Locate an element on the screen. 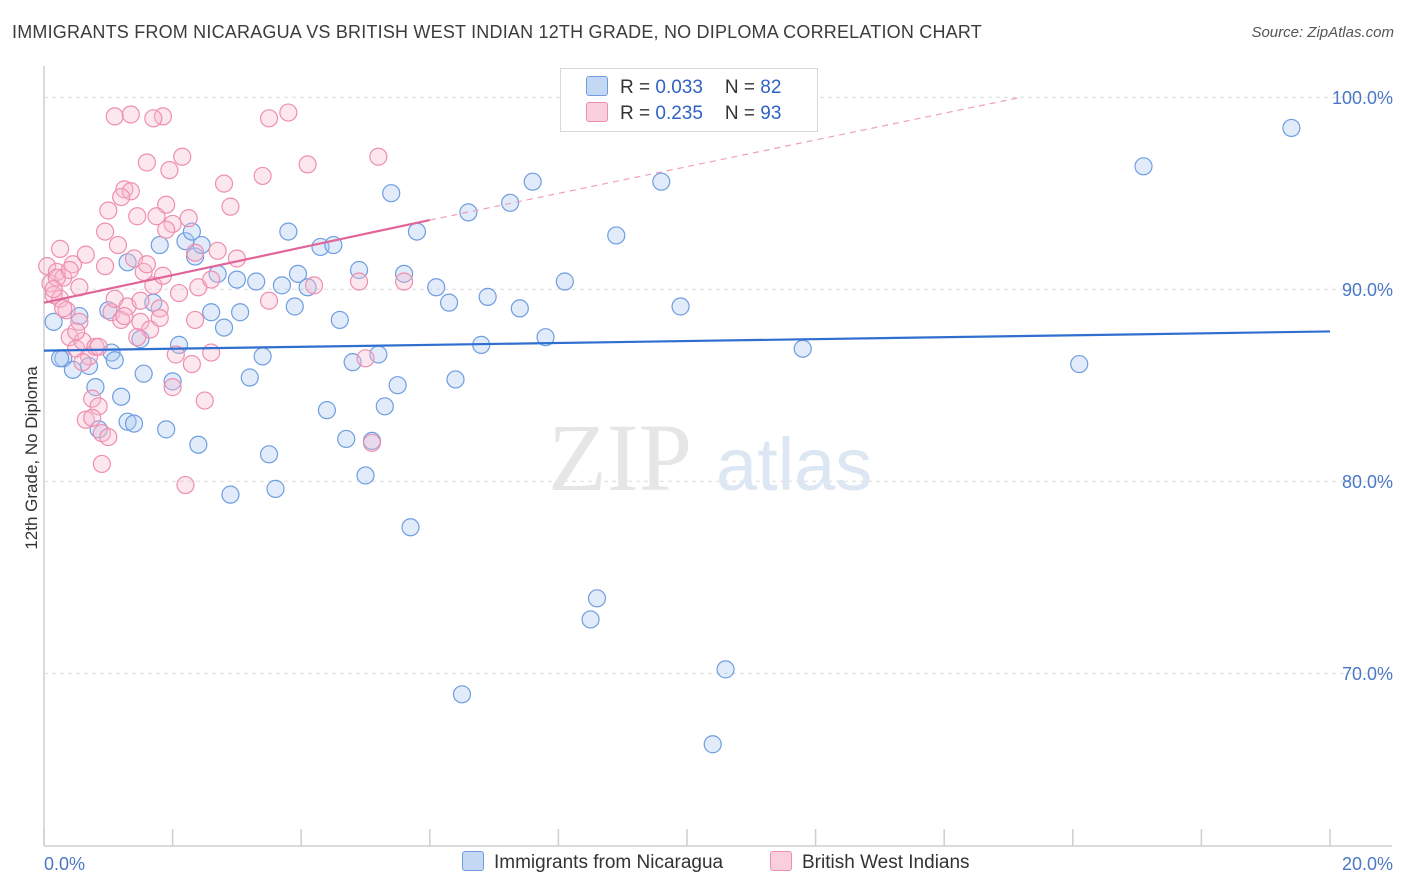  y-tick-label: 80.0% is located at coordinates (1367, 482).